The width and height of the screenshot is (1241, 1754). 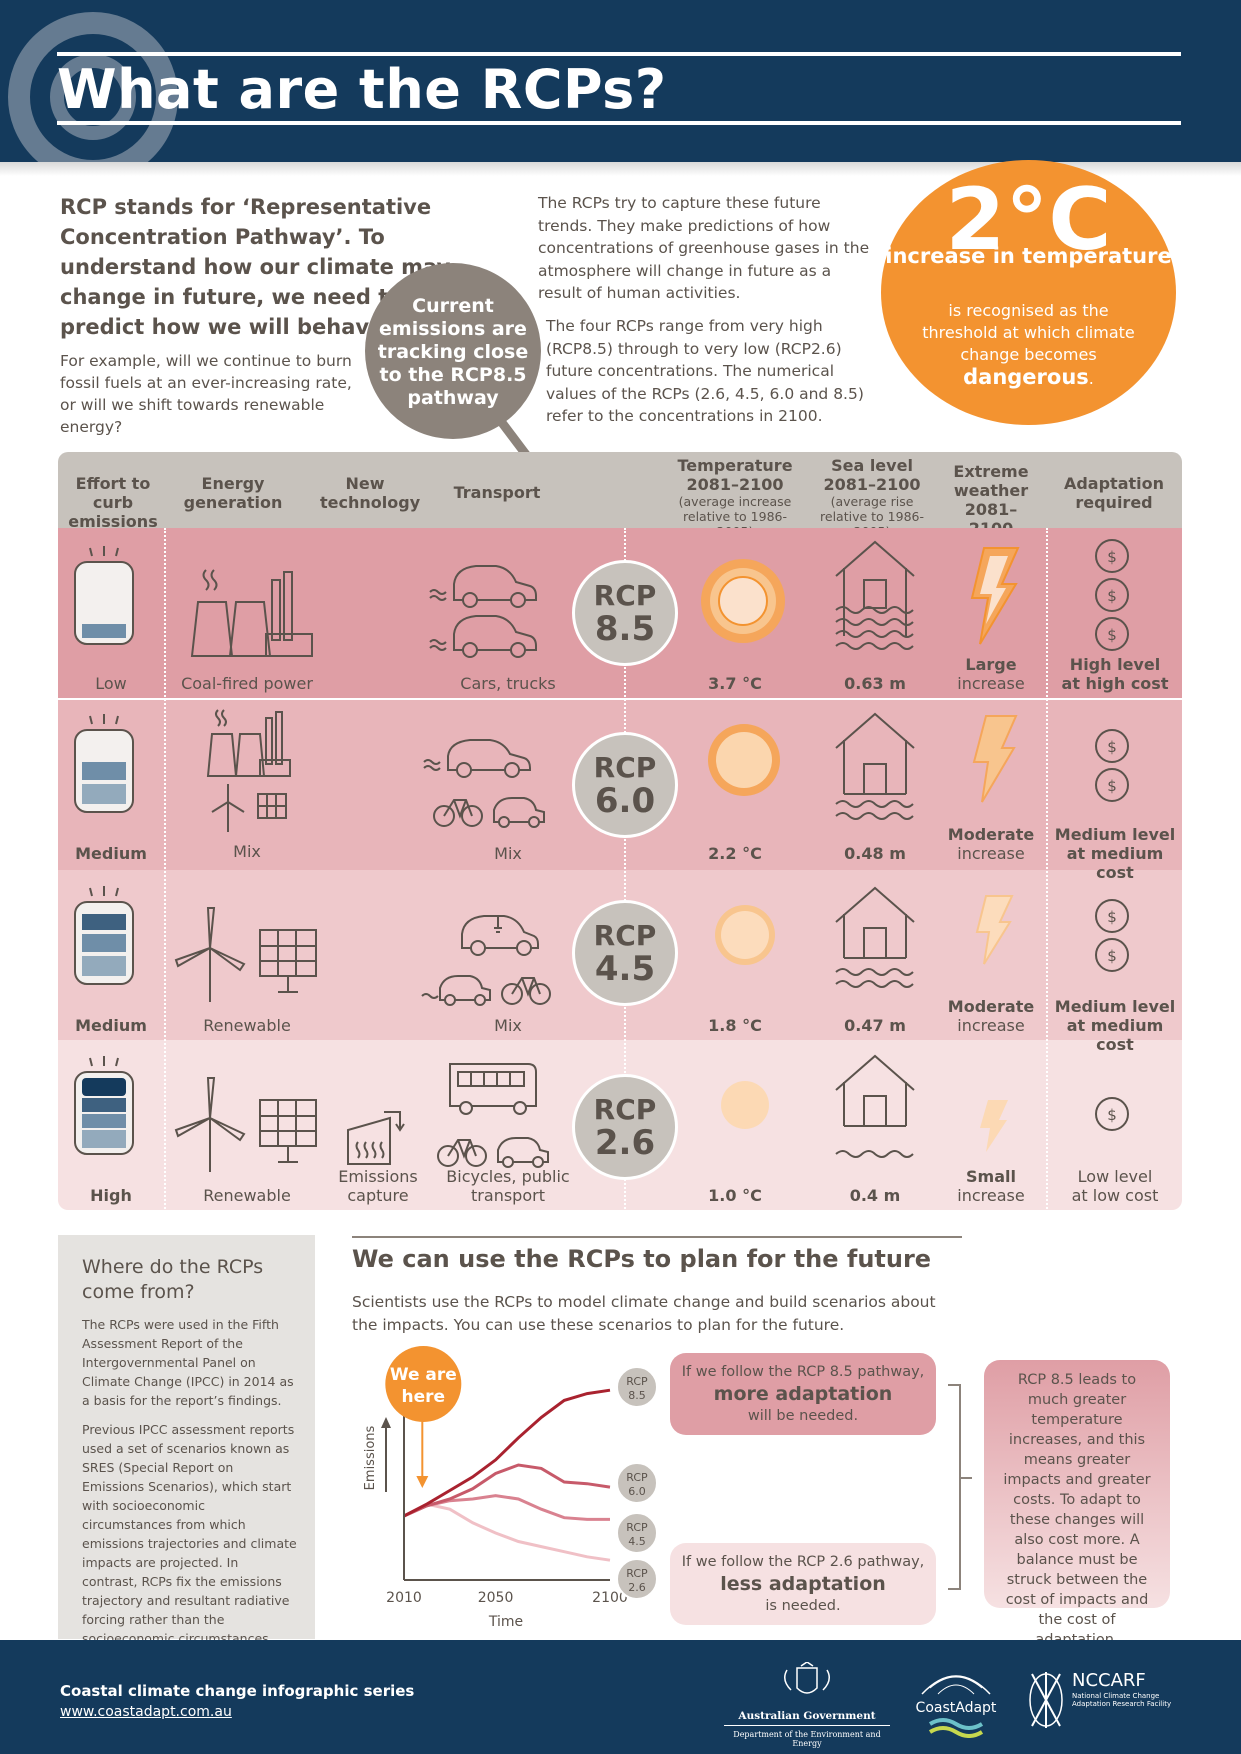 What do you see at coordinates (146, 1712) in the screenshot?
I see `website-link: www.coastadapt.com.au` at bounding box center [146, 1712].